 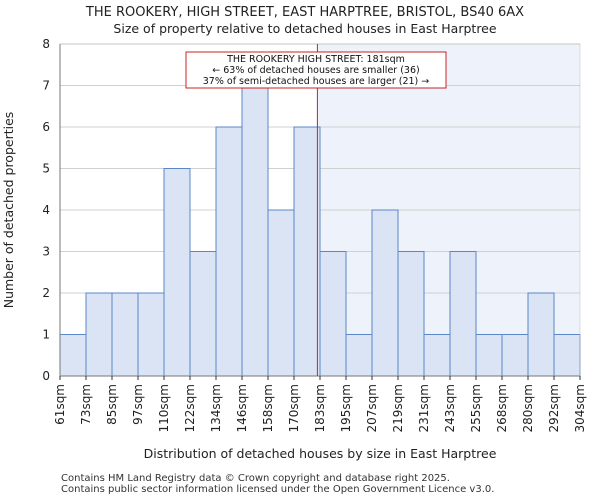 I want to click on x-tick-label: 219sqm, so click(x=398, y=408).